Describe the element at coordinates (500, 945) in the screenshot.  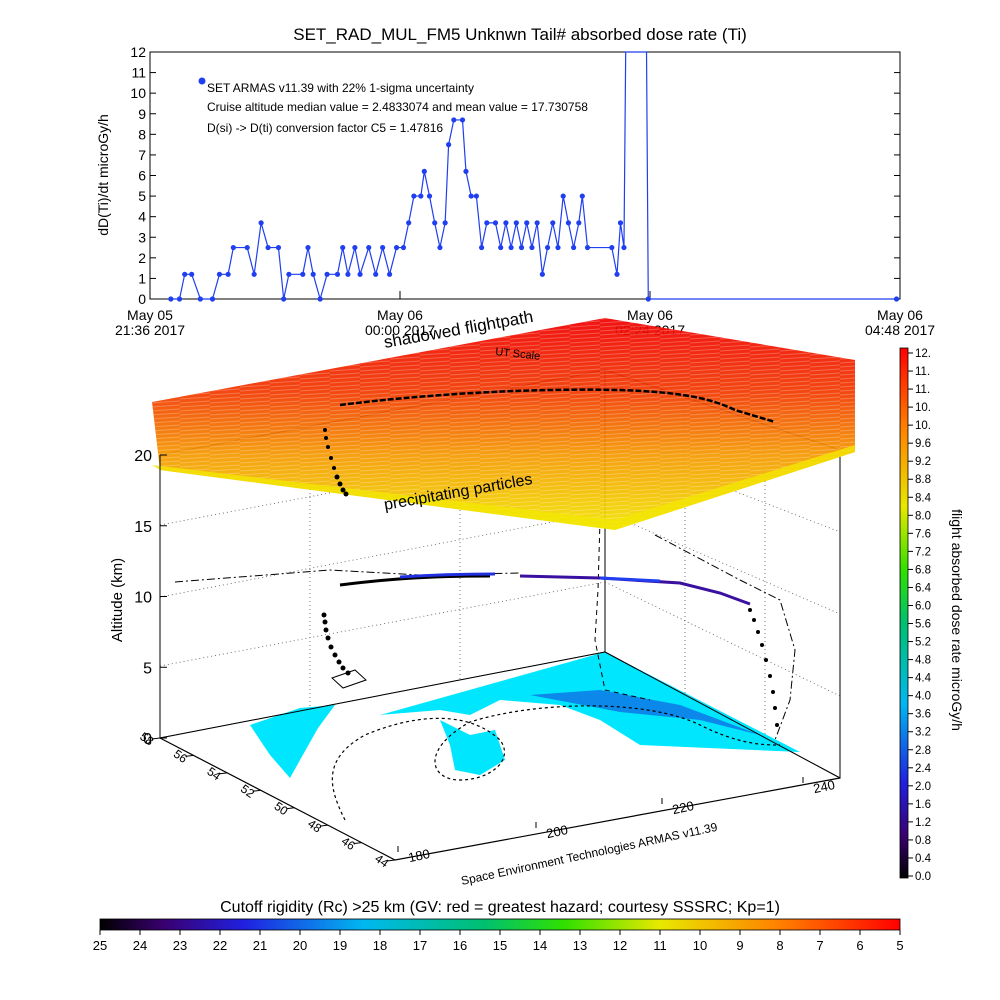
I see `colorbar-tick-label: 15` at that location.